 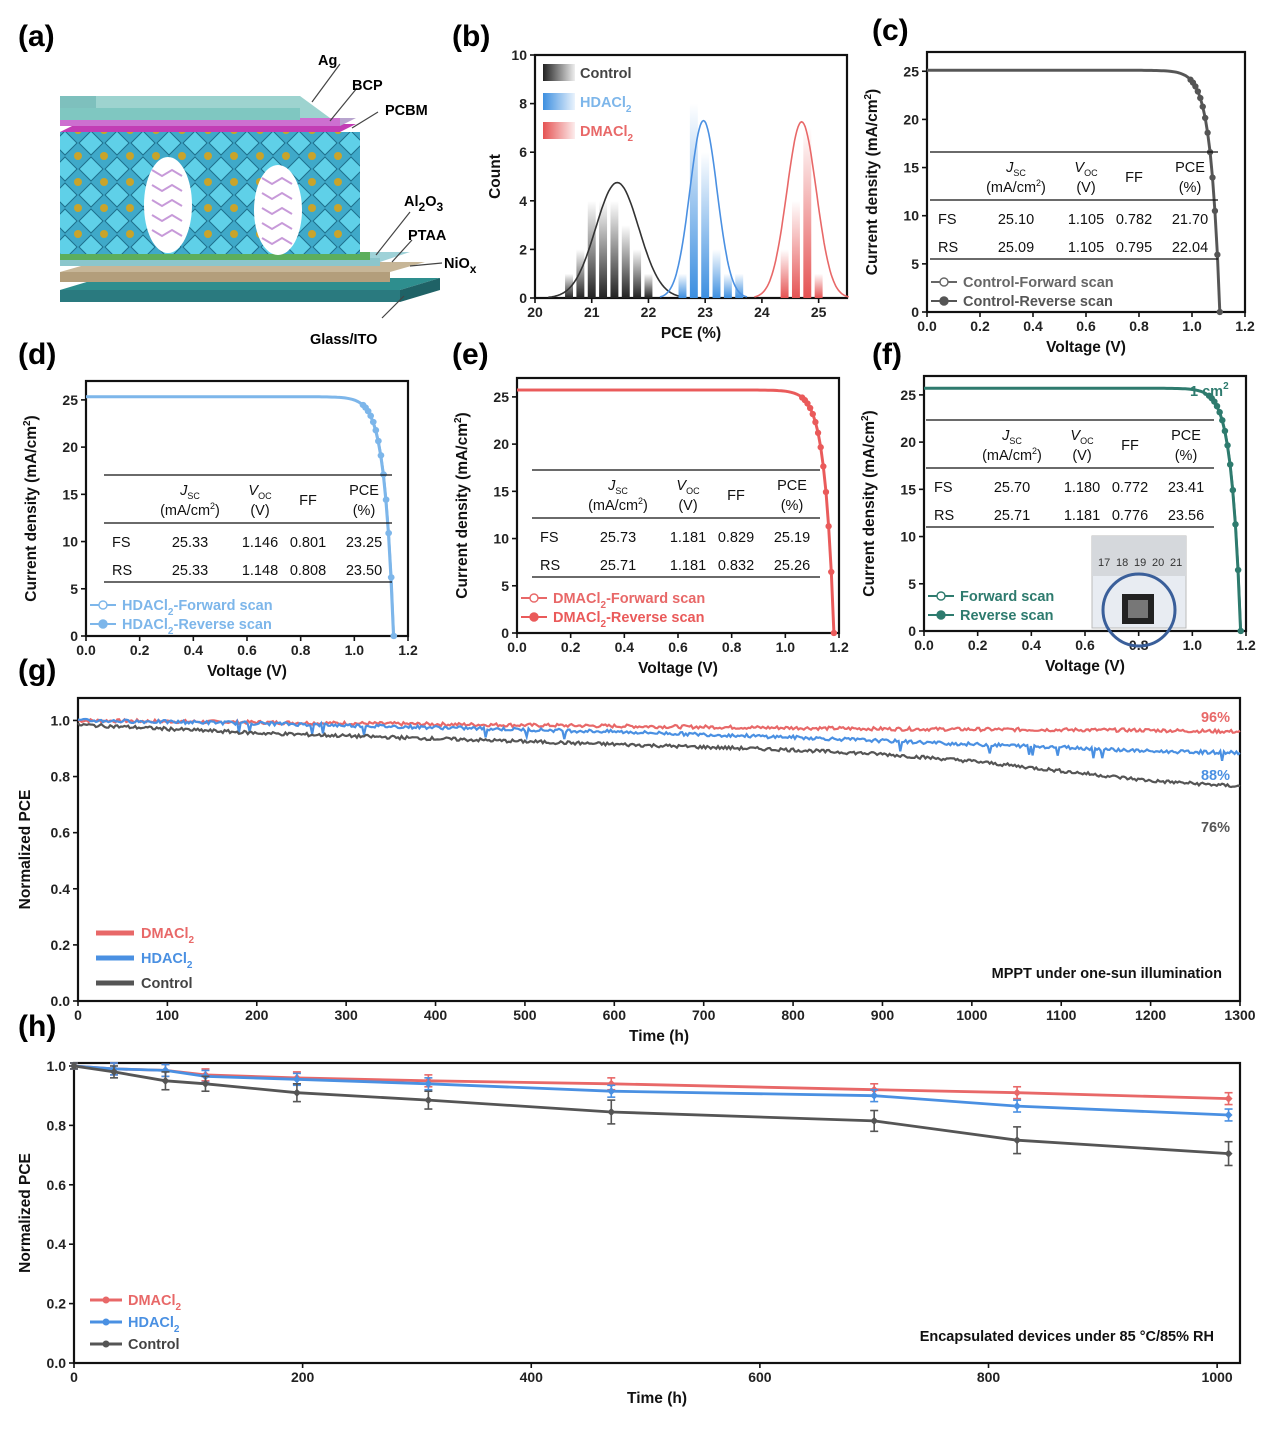 I want to click on end-label-g-0: 96%, so click(x=1215, y=718).